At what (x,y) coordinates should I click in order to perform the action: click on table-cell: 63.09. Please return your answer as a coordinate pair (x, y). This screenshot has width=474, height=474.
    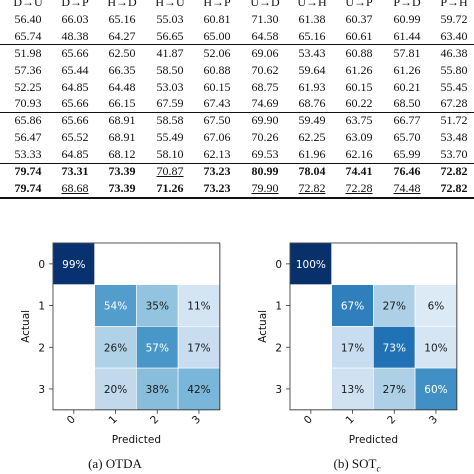
    Looking at the image, I should click on (359, 137).